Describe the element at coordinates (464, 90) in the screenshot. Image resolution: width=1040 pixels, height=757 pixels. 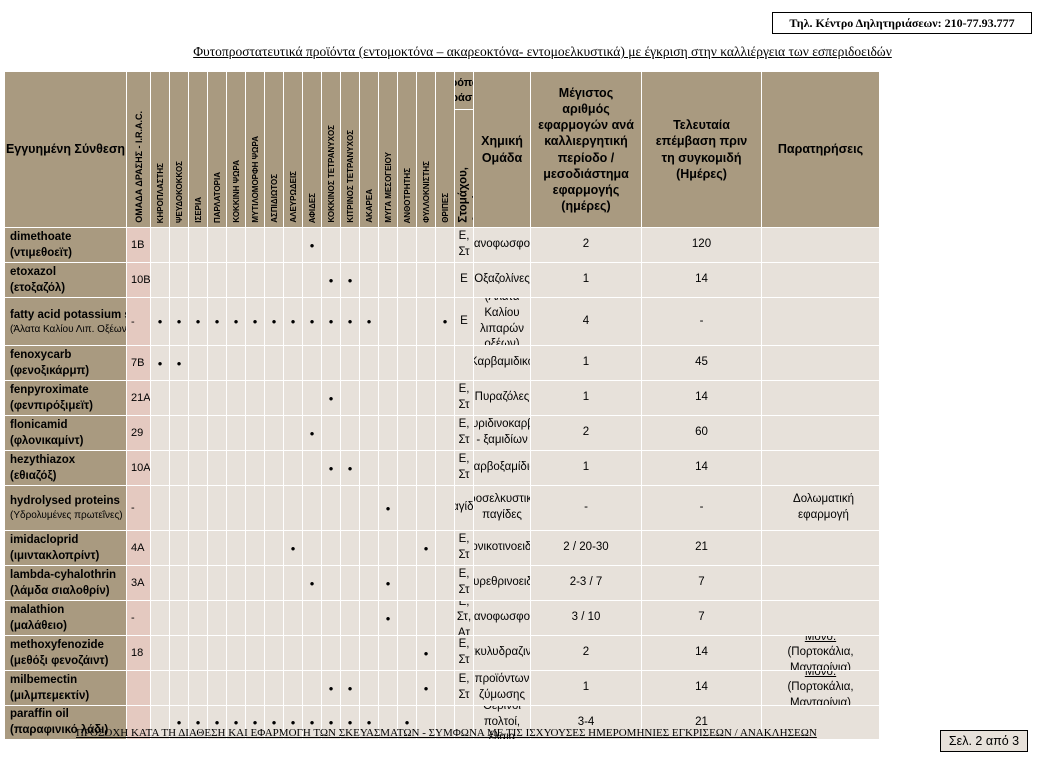
I see `header-mode-group: Τρόπος Δράσης` at that location.